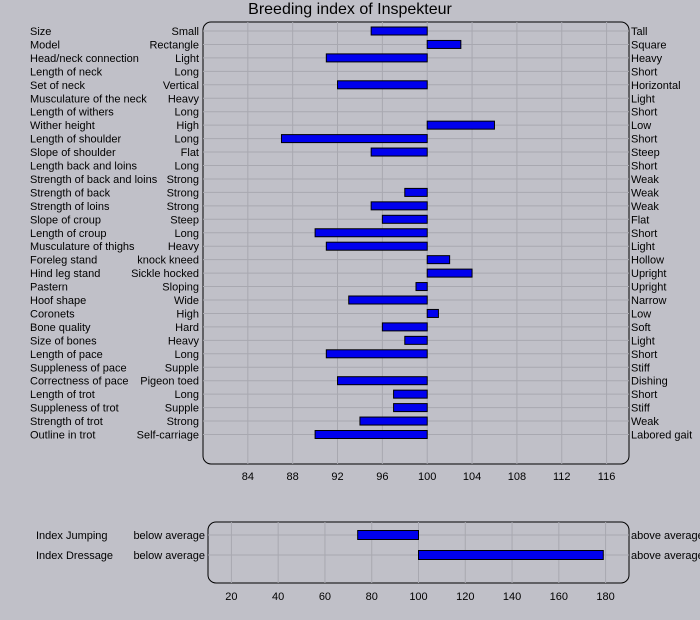 This screenshot has width=700, height=620. I want to click on main-trait-label: Foreleg stand, so click(63, 261).